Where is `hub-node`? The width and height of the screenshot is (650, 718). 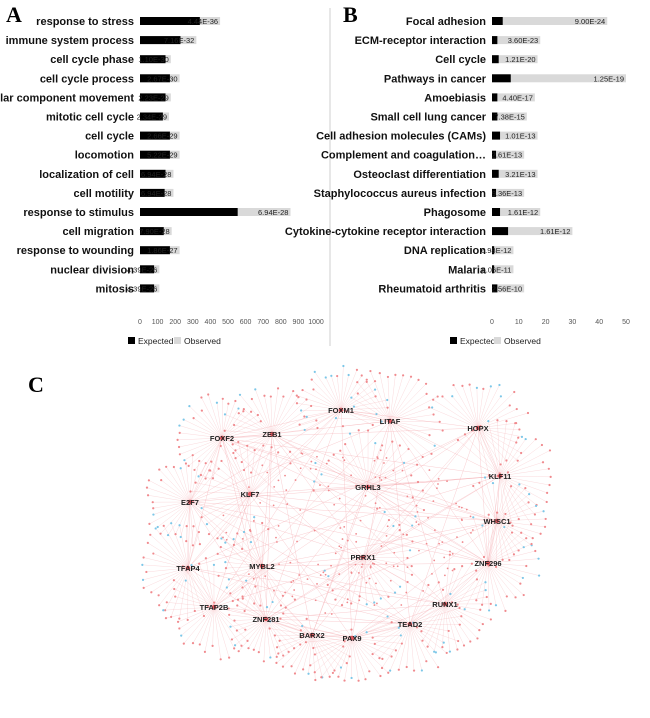
hub-node is located at coordinates (190, 502).